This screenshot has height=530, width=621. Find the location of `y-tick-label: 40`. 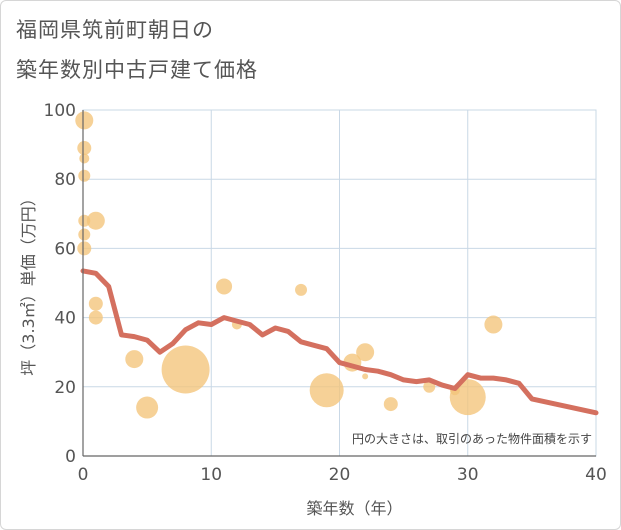

y-tick-label: 40 is located at coordinates (65, 319).